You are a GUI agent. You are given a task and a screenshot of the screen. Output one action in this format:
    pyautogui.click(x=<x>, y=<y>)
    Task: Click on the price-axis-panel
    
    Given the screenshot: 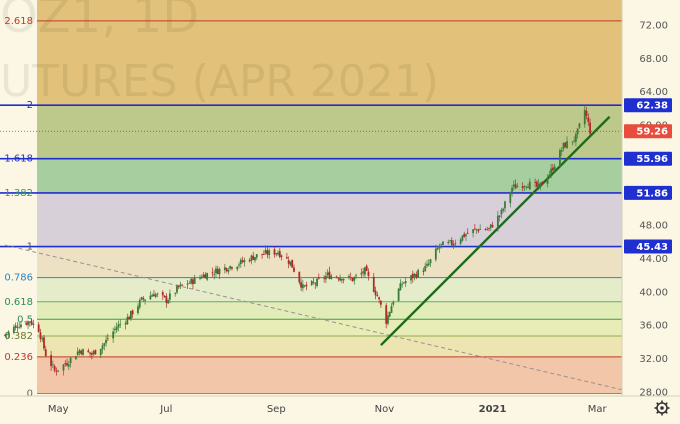 What is the action you would take?
    pyautogui.click(x=651, y=210)
    